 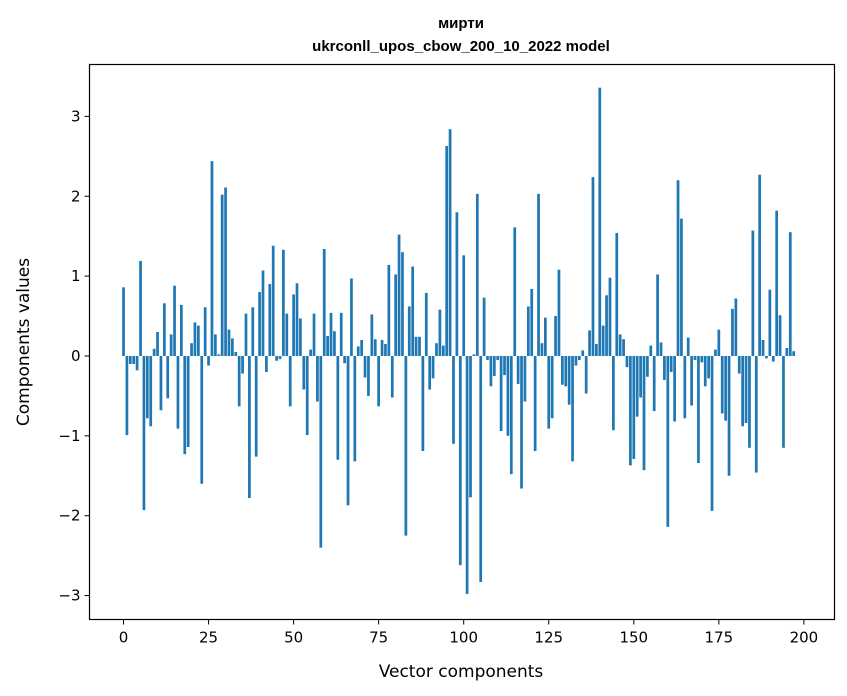 I want to click on y-tick-label: 1, so click(x=76, y=276).